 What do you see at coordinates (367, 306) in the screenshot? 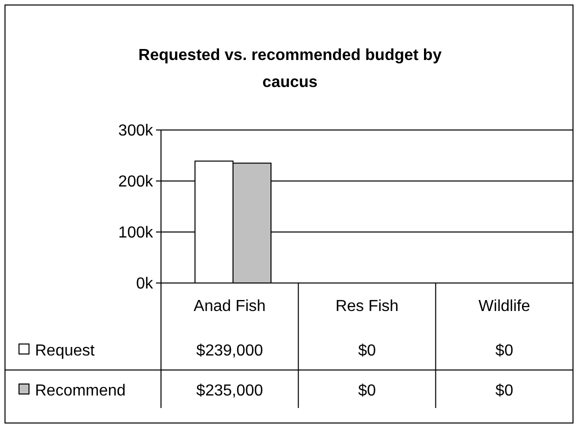
I see `x-tick-label: Res Fish` at bounding box center [367, 306].